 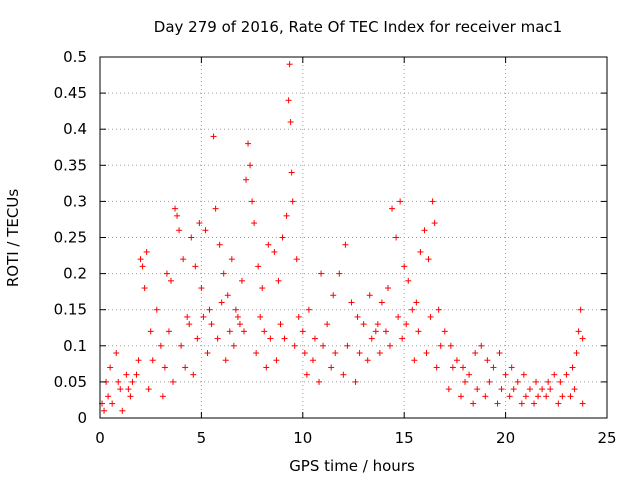 What do you see at coordinates (70, 310) in the screenshot?
I see `y-tick-label: 0.15` at bounding box center [70, 310].